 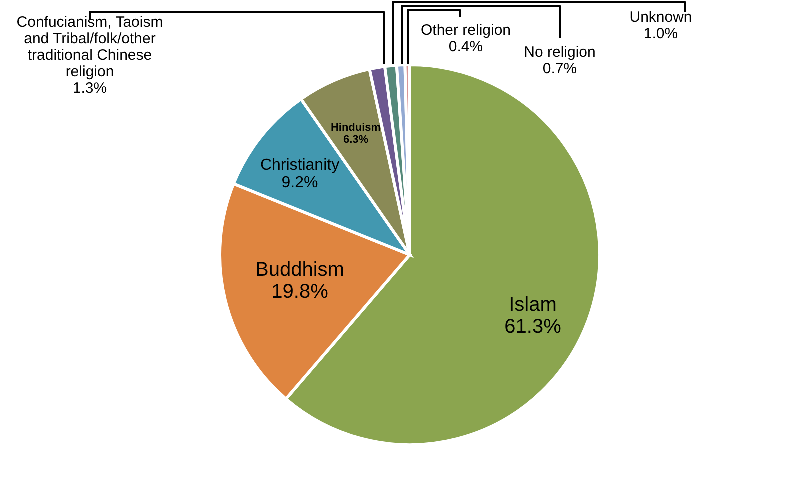 What do you see at coordinates (300, 183) in the screenshot?
I see `data-label: 9.2%` at bounding box center [300, 183].